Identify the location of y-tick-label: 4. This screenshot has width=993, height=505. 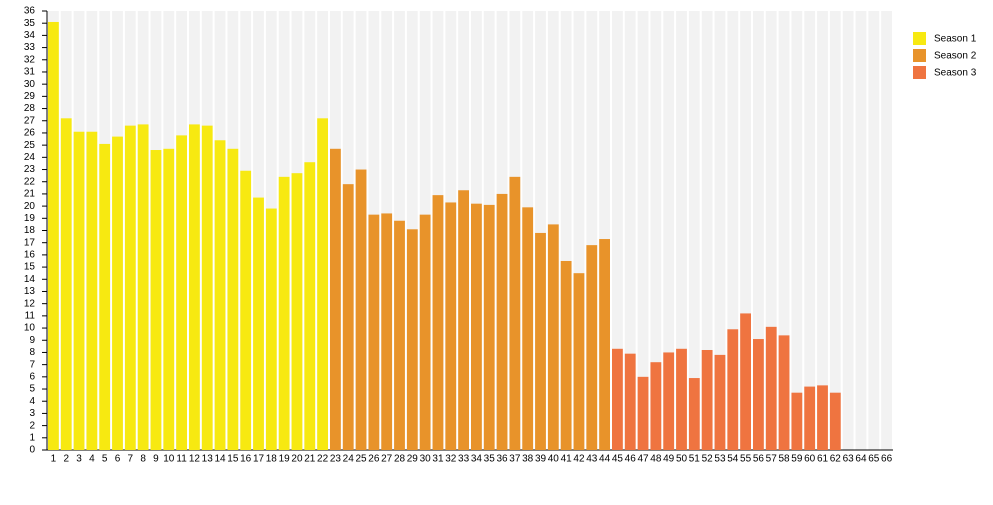
(32, 401).